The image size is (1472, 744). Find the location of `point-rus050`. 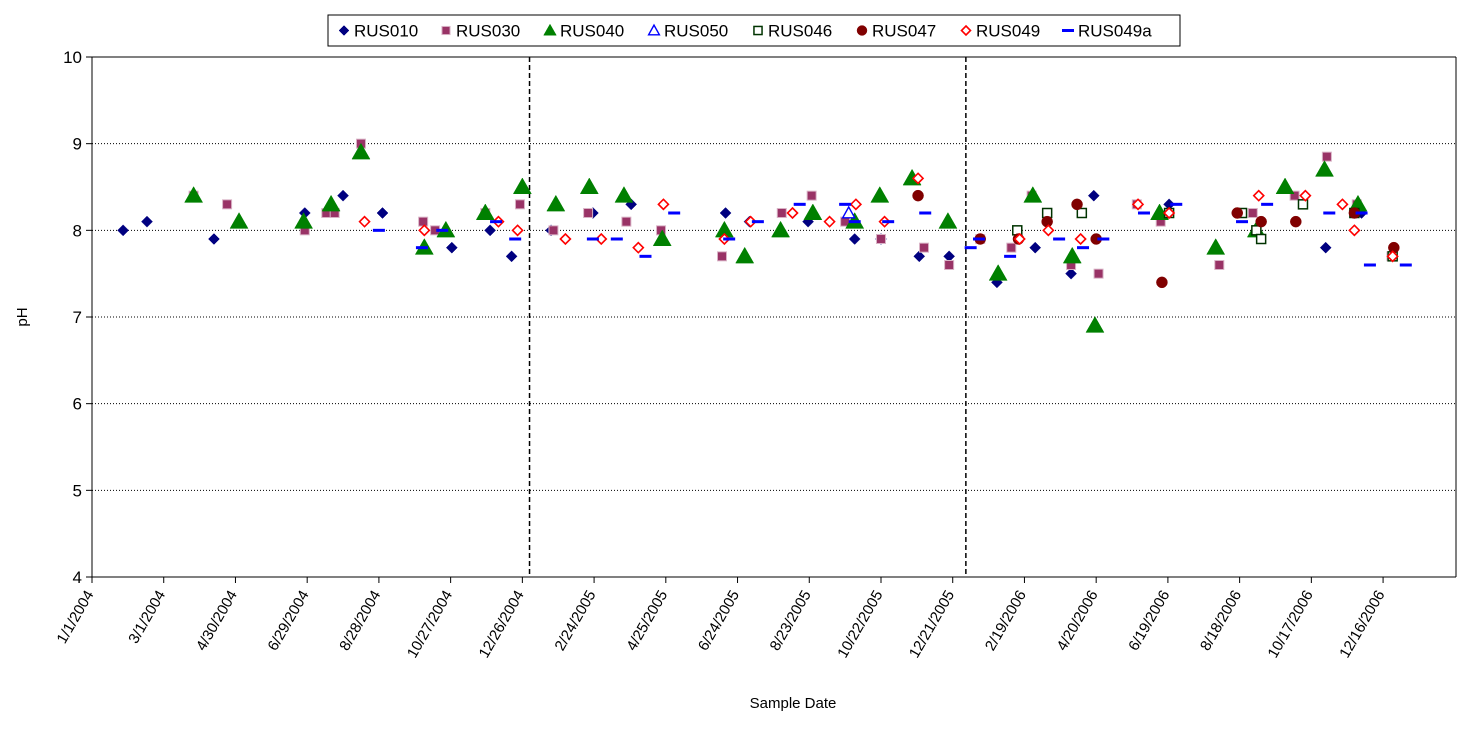

point-rus050 is located at coordinates (848, 212).